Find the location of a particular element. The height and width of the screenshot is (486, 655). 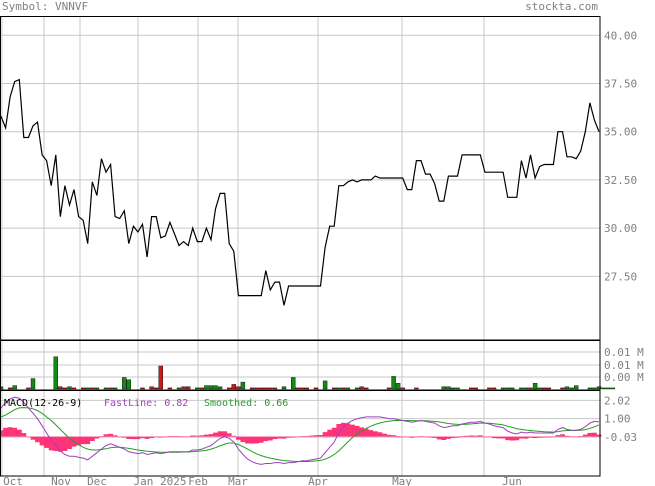

x-tick-label: Jun is located at coordinates (512, 480).